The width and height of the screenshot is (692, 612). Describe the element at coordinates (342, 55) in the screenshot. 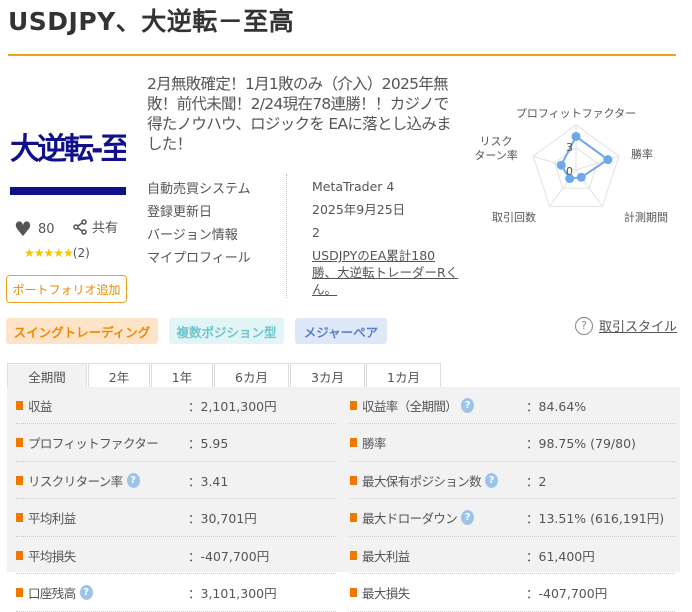

I see `title-divider` at that location.